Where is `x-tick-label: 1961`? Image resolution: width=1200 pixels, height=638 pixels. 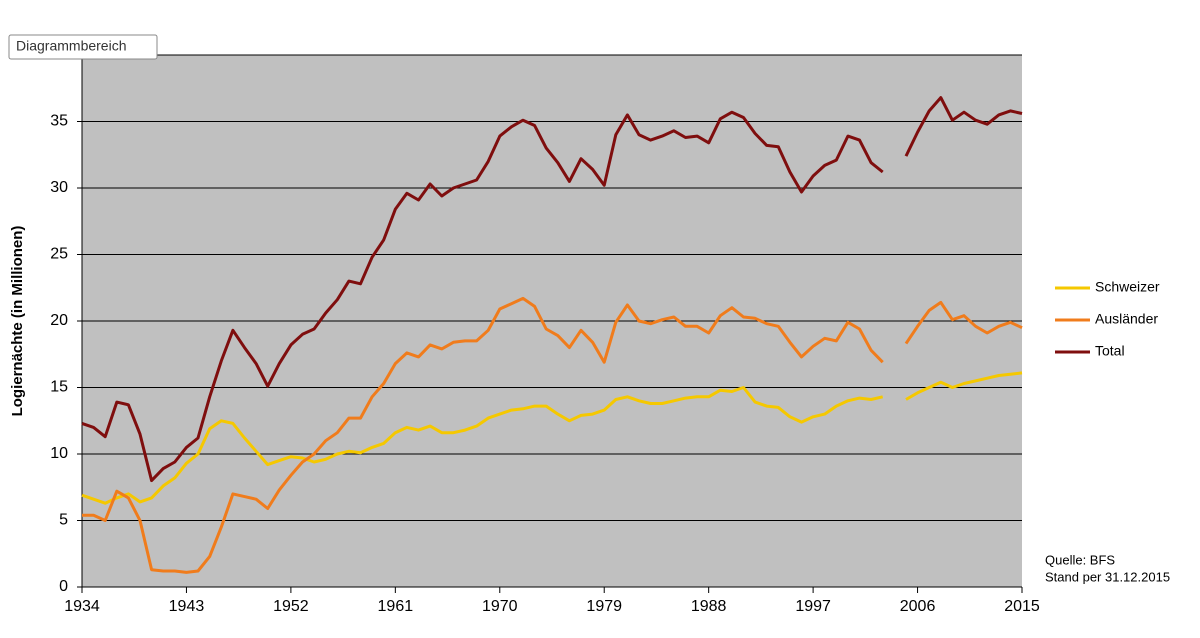
x-tick-label: 1961 is located at coordinates (396, 606).